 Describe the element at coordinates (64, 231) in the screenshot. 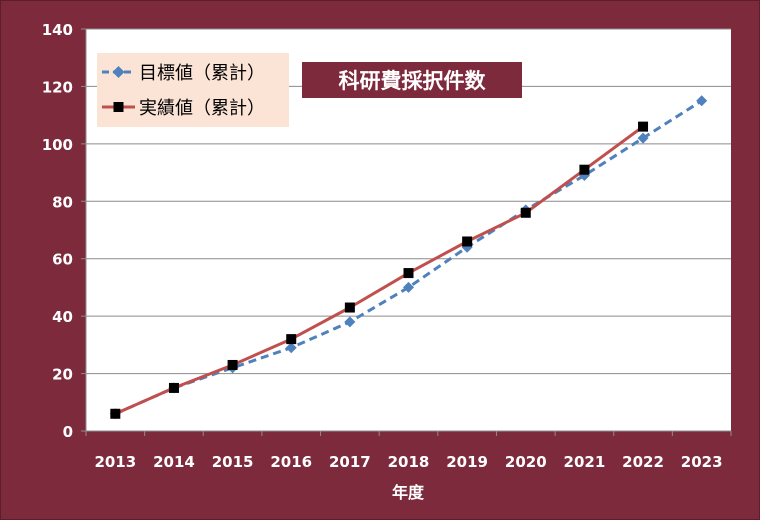

I see `y-axis: 0 20 40 60 80 100 120 140` at that location.